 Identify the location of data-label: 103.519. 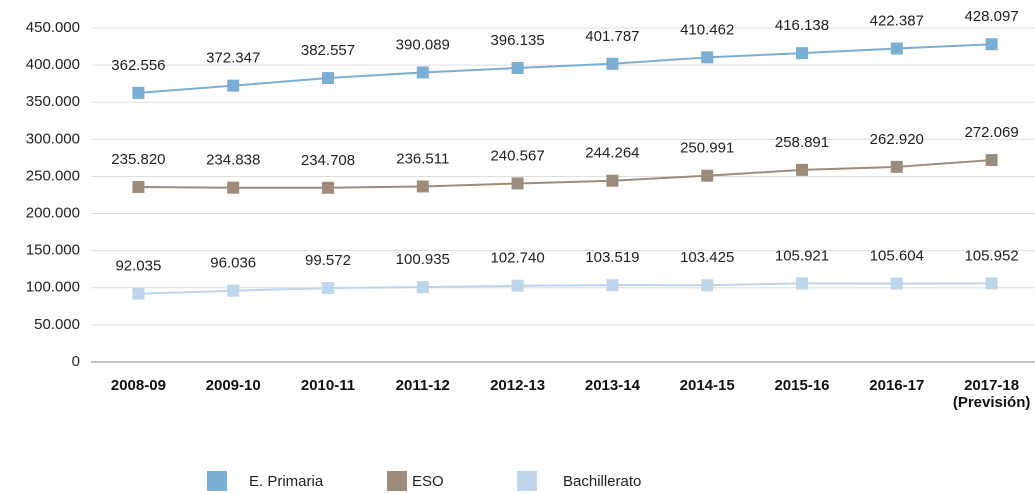
(612, 257).